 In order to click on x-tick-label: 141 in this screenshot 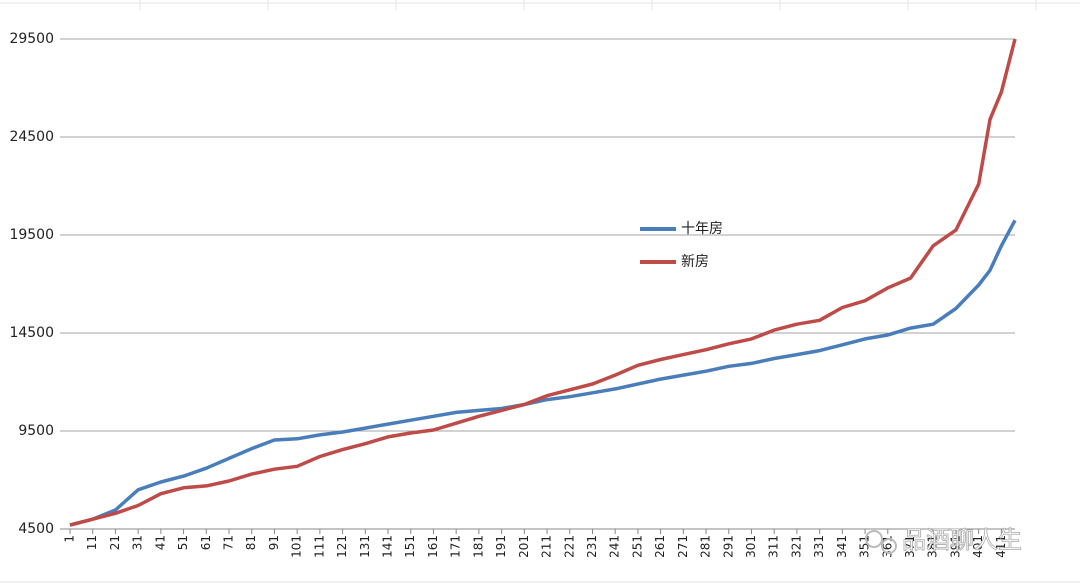, I will do `click(388, 546)`.